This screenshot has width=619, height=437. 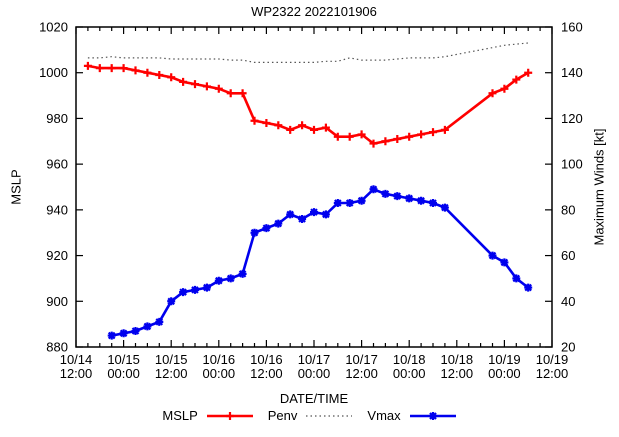 I want to click on svg-text: 60, so click(x=568, y=255).